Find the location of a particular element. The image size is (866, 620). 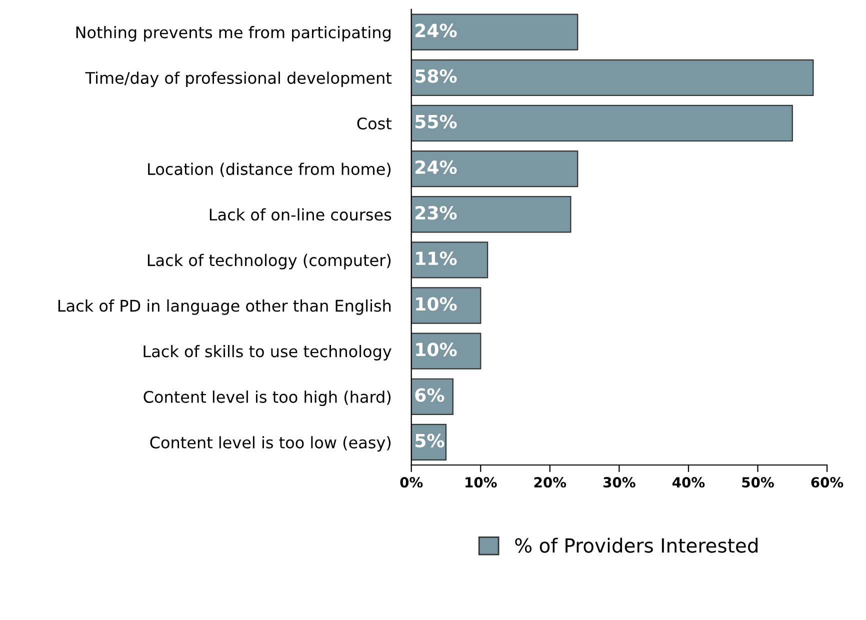

y-tick-label: Time/day of professional development is located at coordinates (238, 80).